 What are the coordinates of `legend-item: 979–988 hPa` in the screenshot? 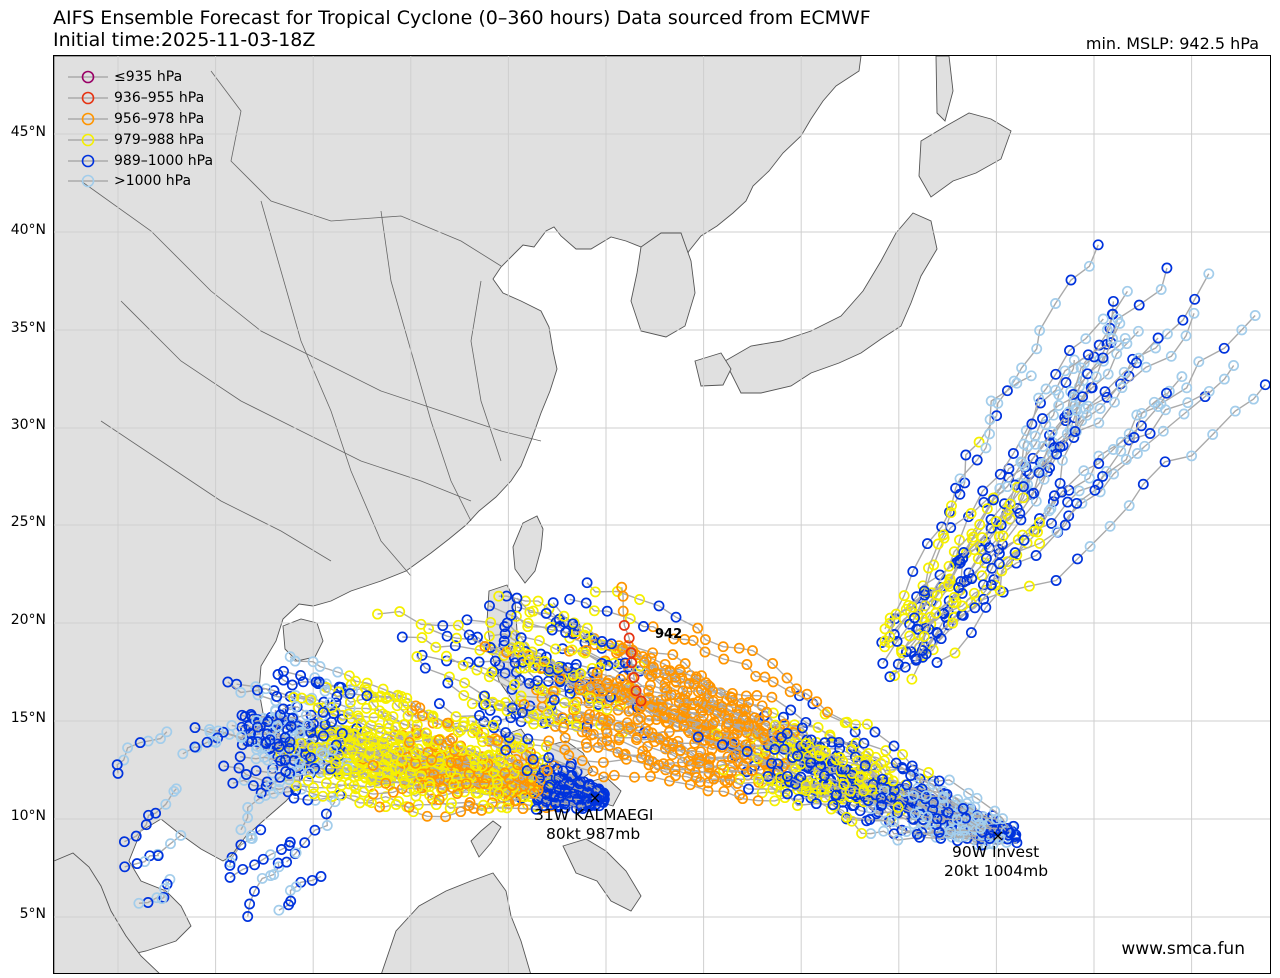 It's located at (139, 139).